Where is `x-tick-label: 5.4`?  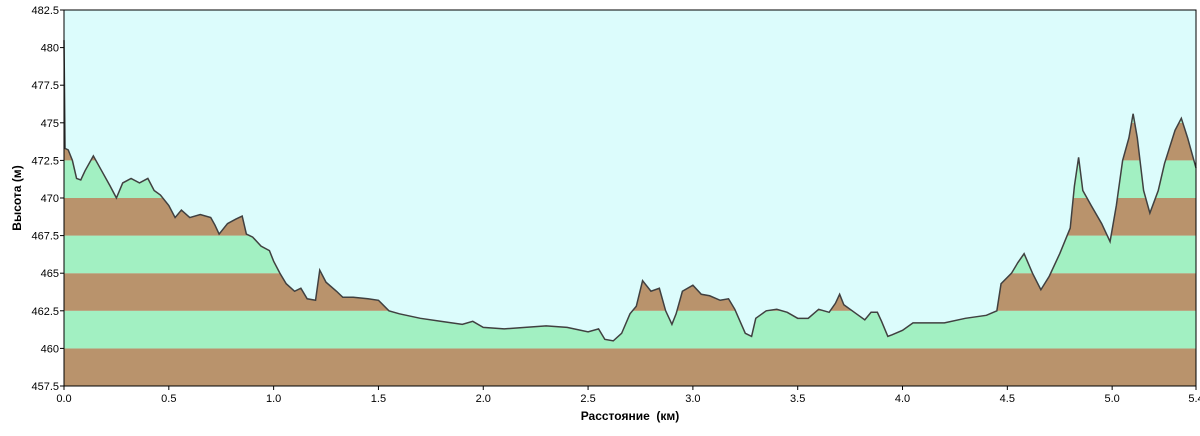
x-tick-label: 5.4 is located at coordinates (1194, 399).